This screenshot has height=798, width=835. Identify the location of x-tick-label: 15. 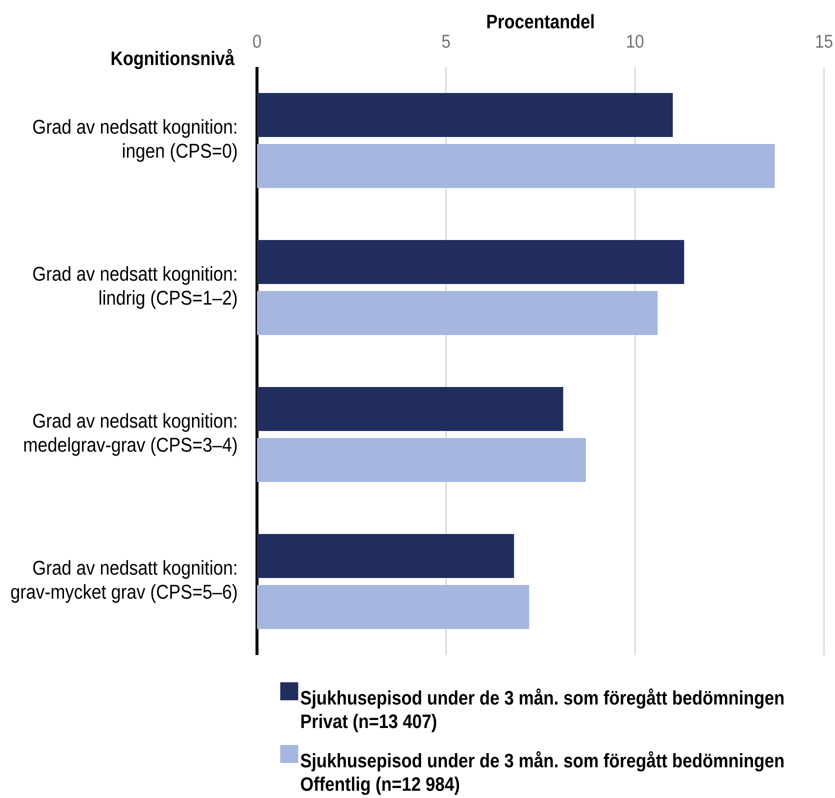
(824, 41).